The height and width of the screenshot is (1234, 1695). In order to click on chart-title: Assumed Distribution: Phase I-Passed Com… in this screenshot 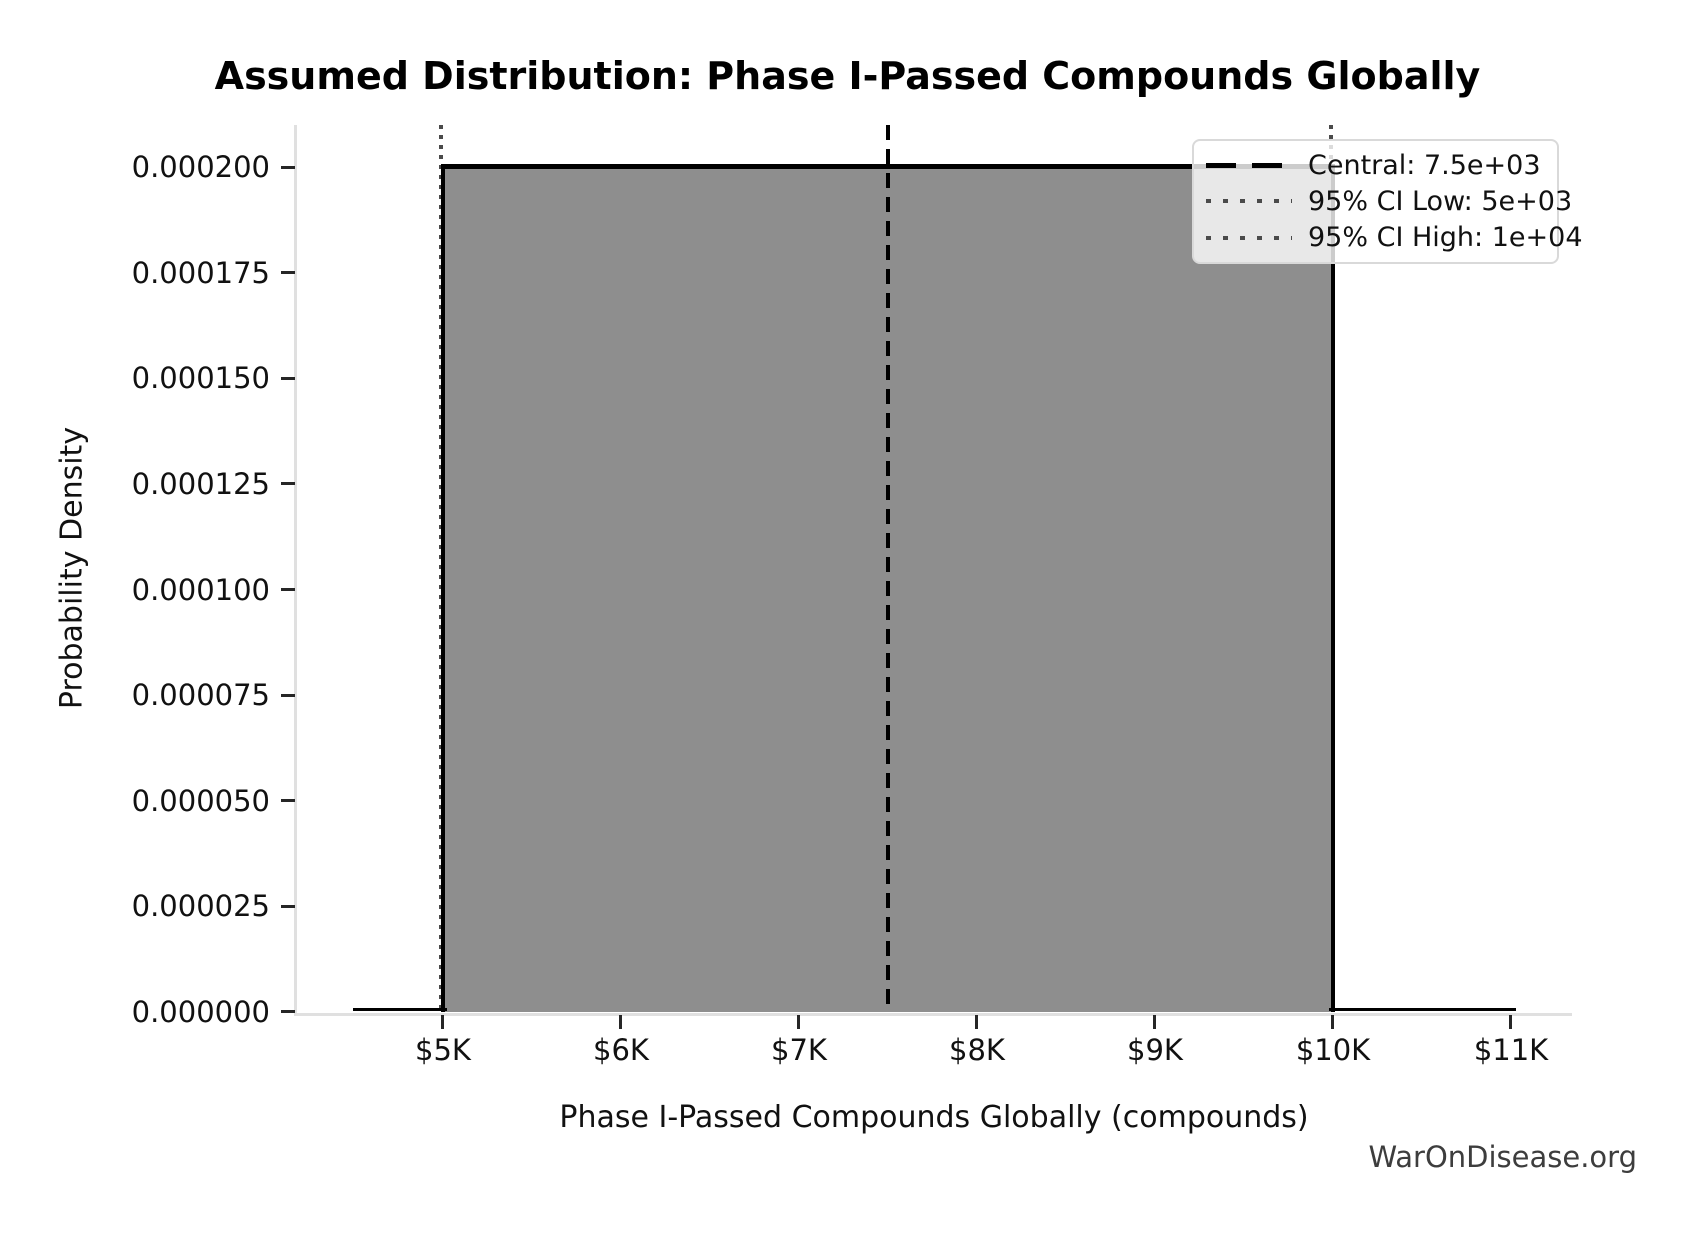, I will do `click(847, 76)`.